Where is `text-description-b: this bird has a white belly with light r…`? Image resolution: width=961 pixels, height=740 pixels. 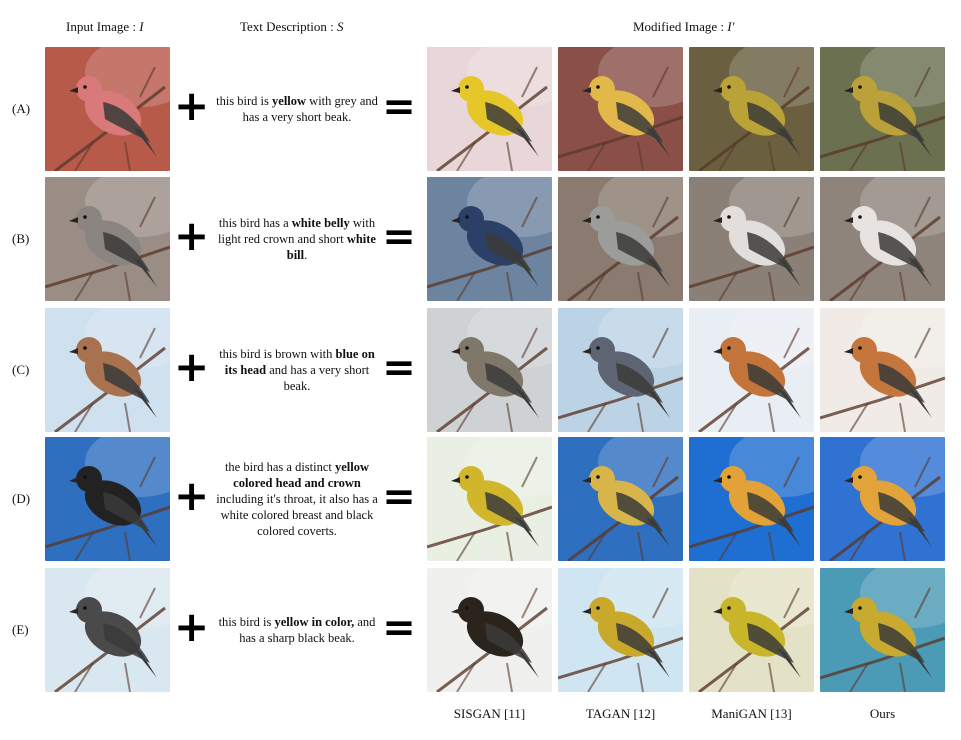 text-description-b: this bird has a white belly with light r… is located at coordinates (297, 239).